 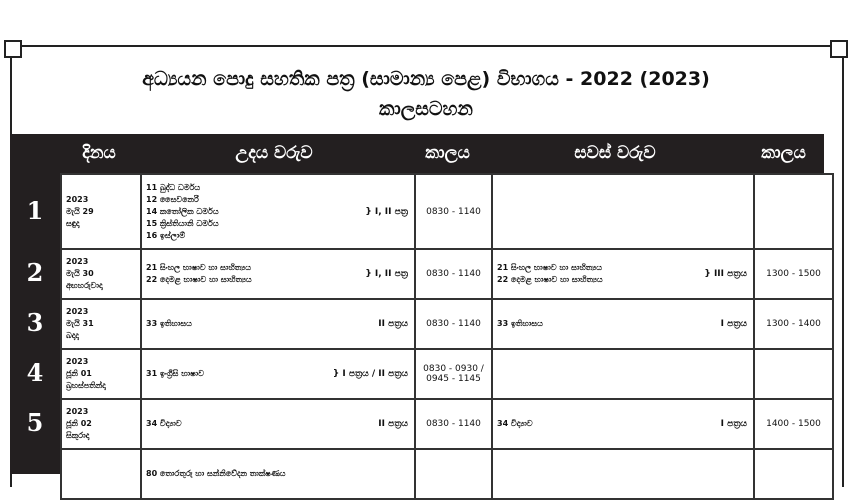 What do you see at coordinates (35, 210) in the screenshot?
I see `row-number: 1` at bounding box center [35, 210].